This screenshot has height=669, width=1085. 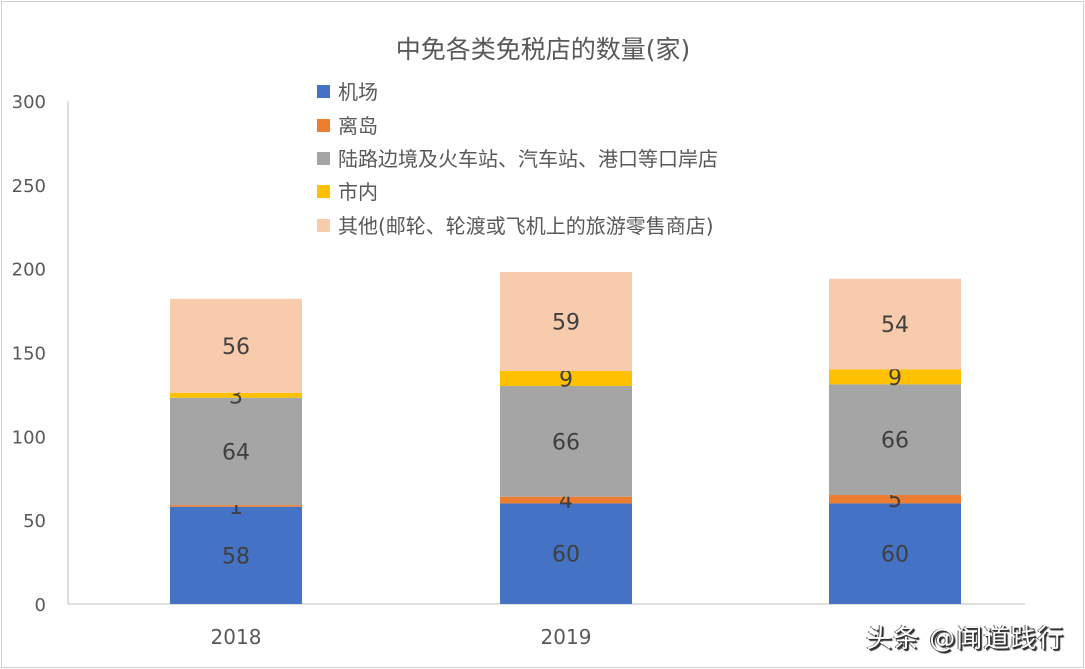 What do you see at coordinates (29, 437) in the screenshot?
I see `y-tick-label: 100` at bounding box center [29, 437].